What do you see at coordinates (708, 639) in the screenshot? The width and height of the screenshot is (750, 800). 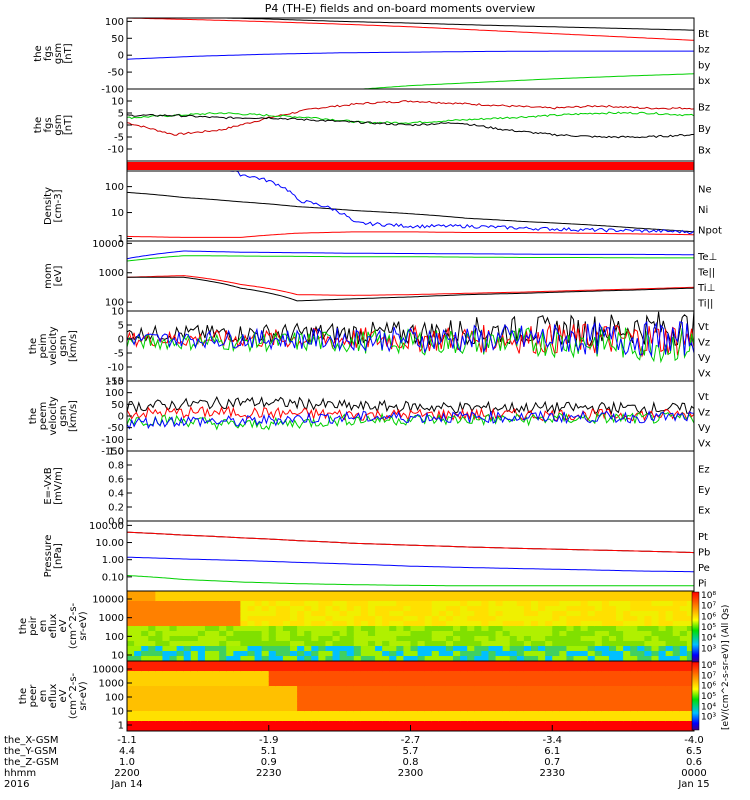 I see `colorbar-tick: 10⁴` at bounding box center [708, 639].